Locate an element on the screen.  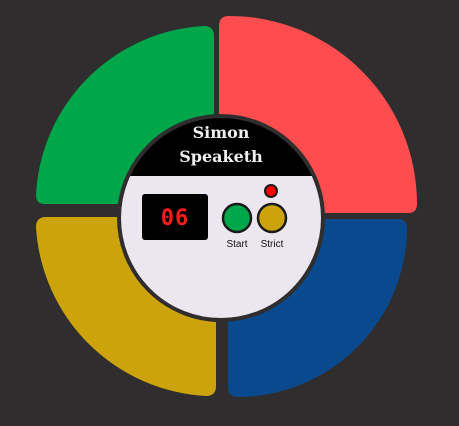
start-label: Start is located at coordinates (236, 244).